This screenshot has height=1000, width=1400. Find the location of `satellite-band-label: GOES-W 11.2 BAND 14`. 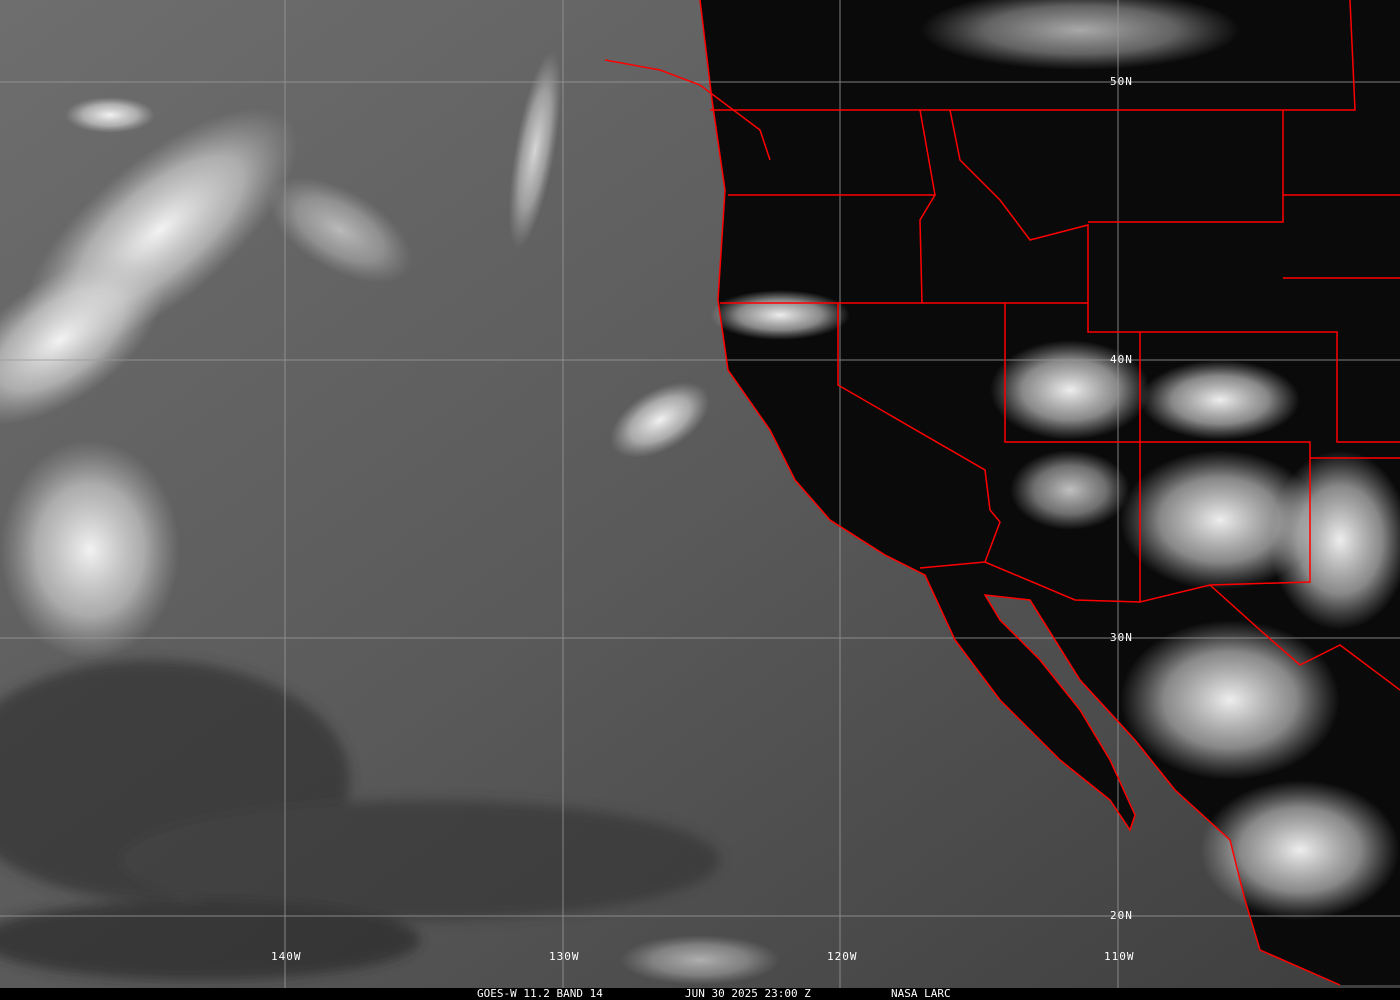

satellite-band-label: GOES-W 11.2 BAND 14 is located at coordinates (540, 993).